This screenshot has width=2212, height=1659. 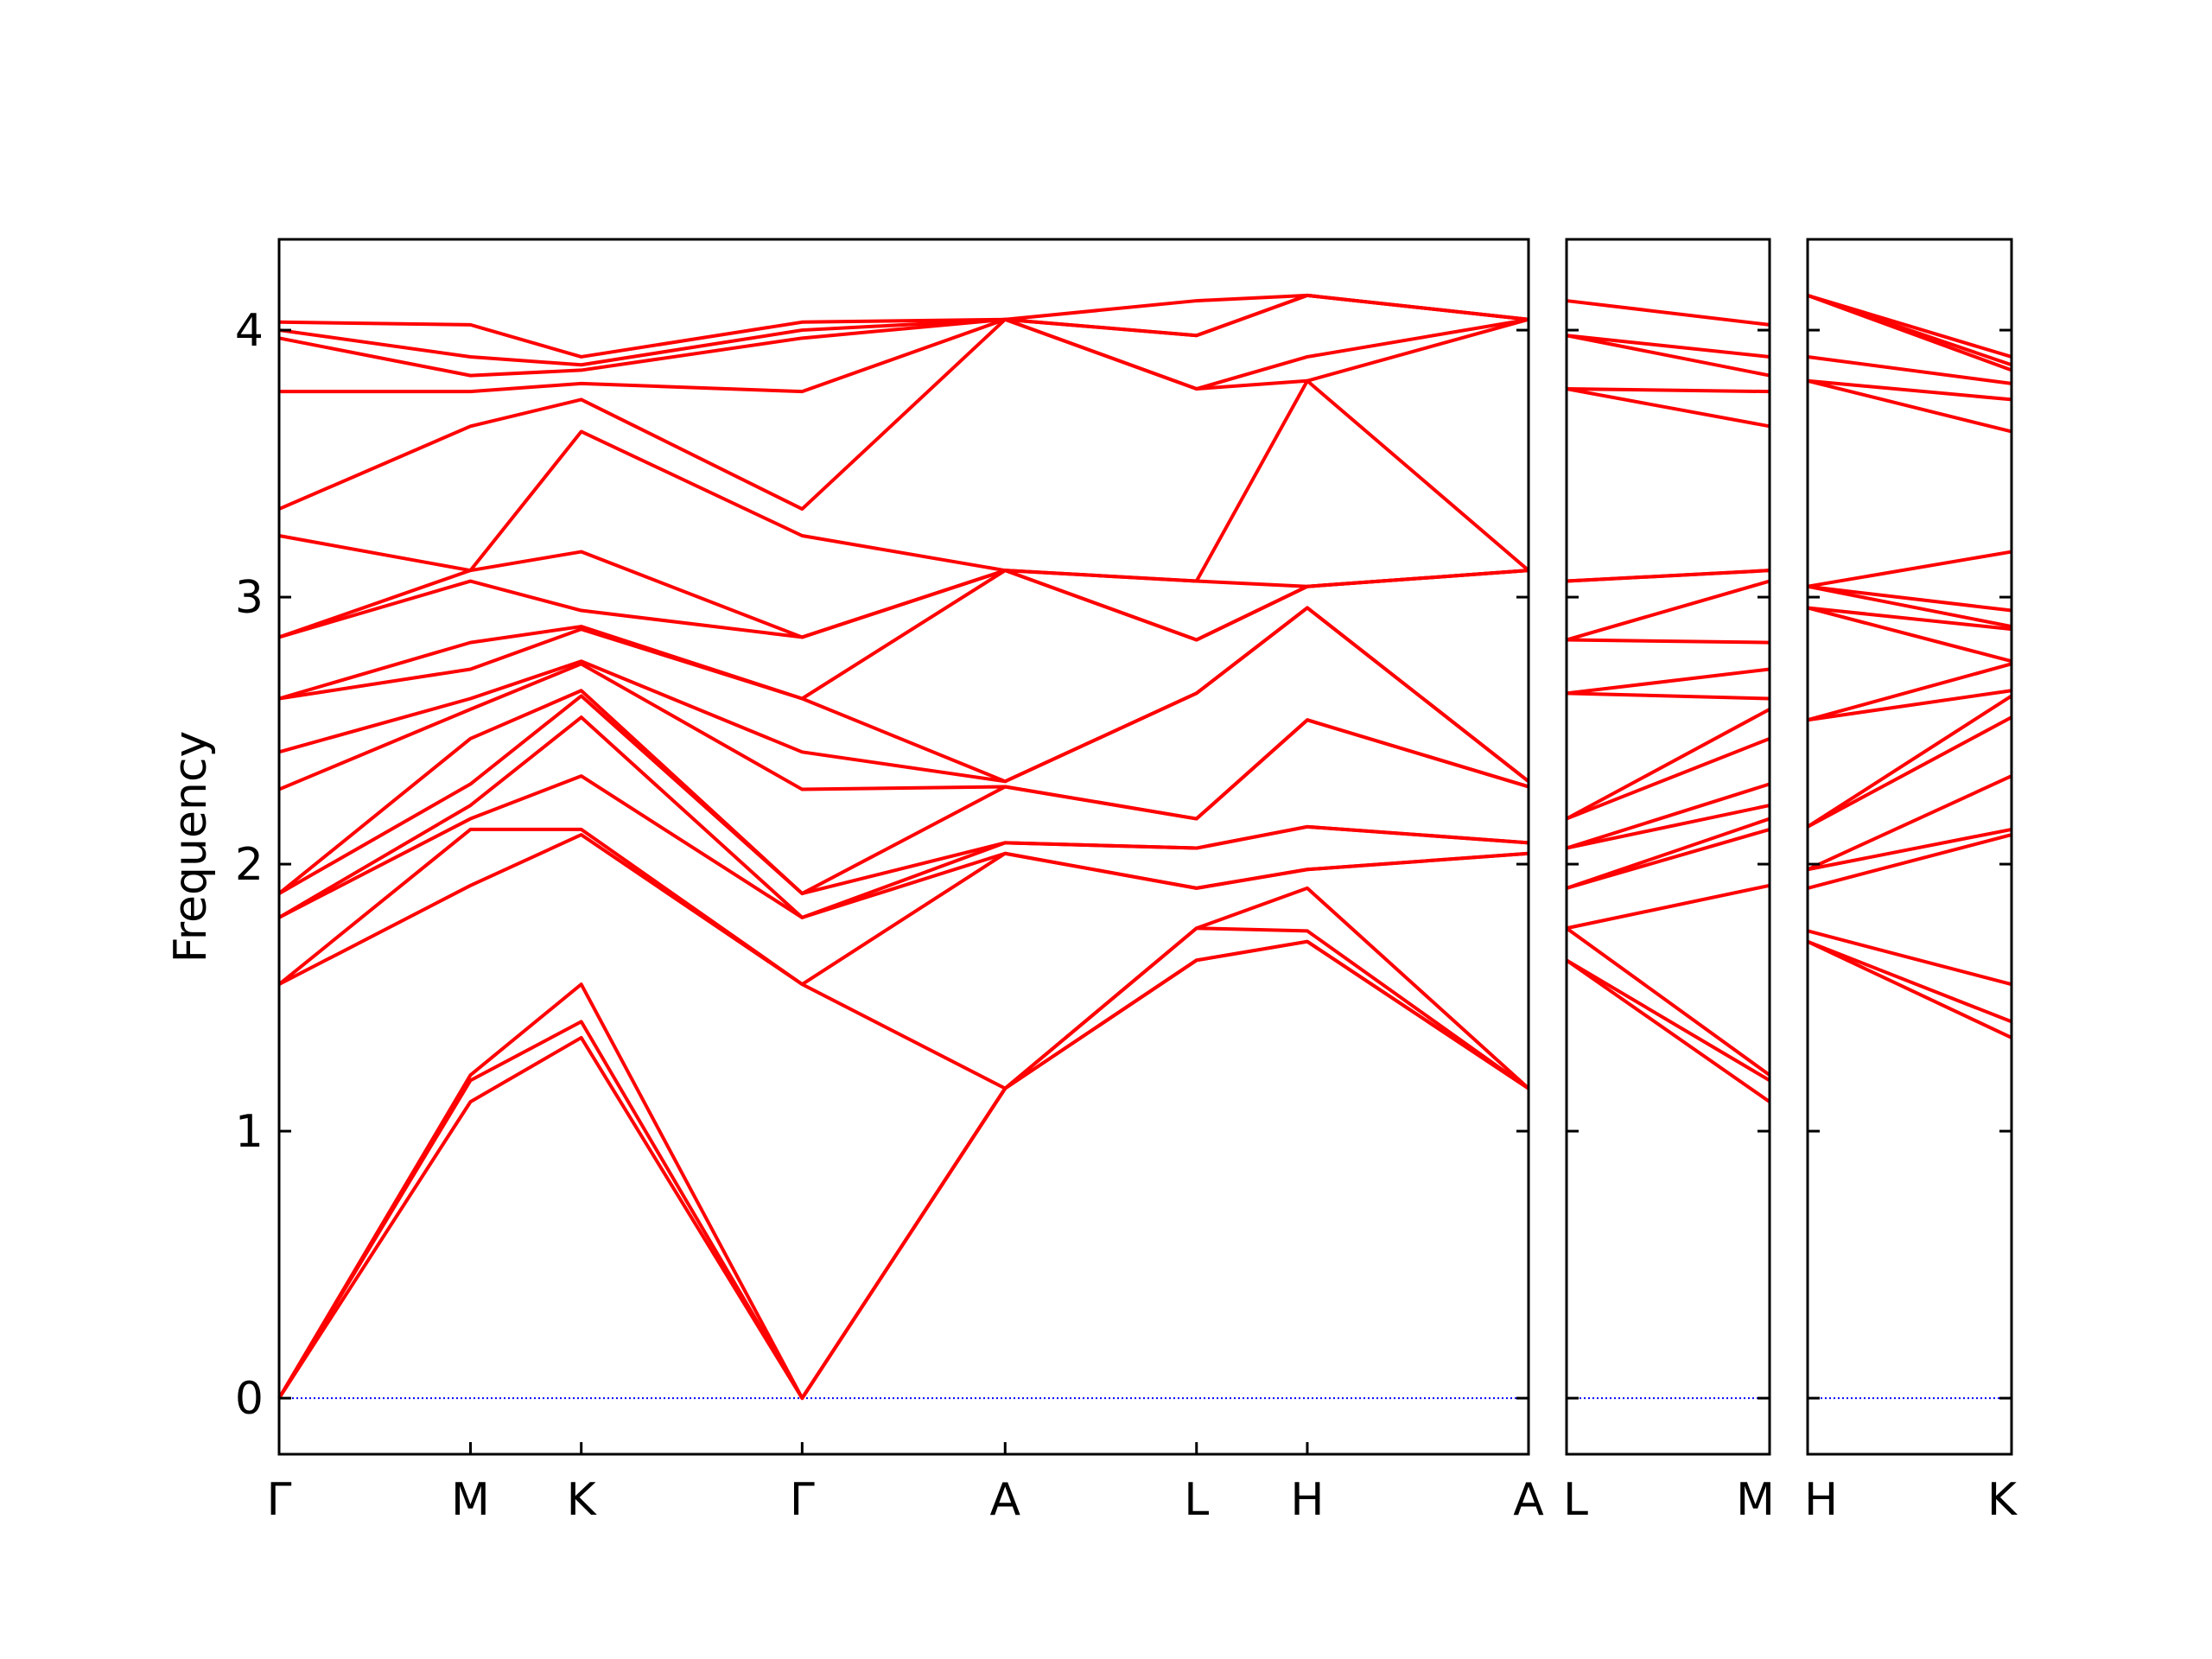 I want to click on y-tick-label: 4, so click(x=249, y=331).